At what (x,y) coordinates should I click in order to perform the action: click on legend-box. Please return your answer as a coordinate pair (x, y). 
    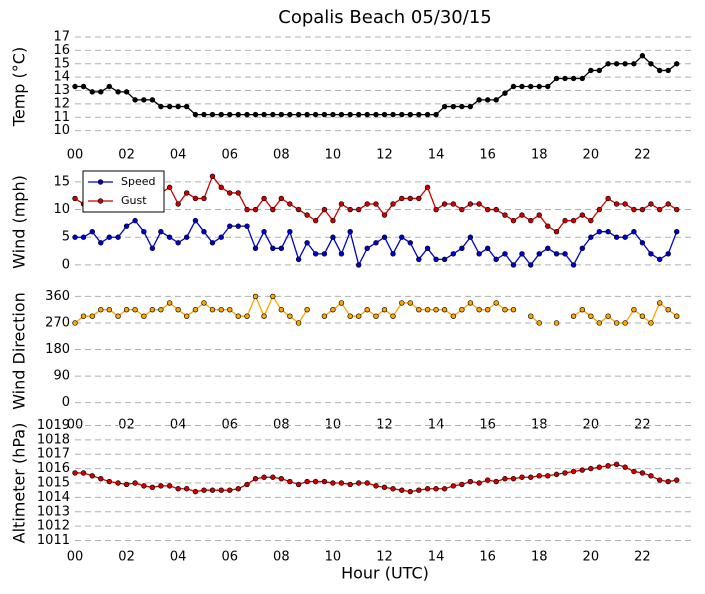
    Looking at the image, I should click on (123, 191).